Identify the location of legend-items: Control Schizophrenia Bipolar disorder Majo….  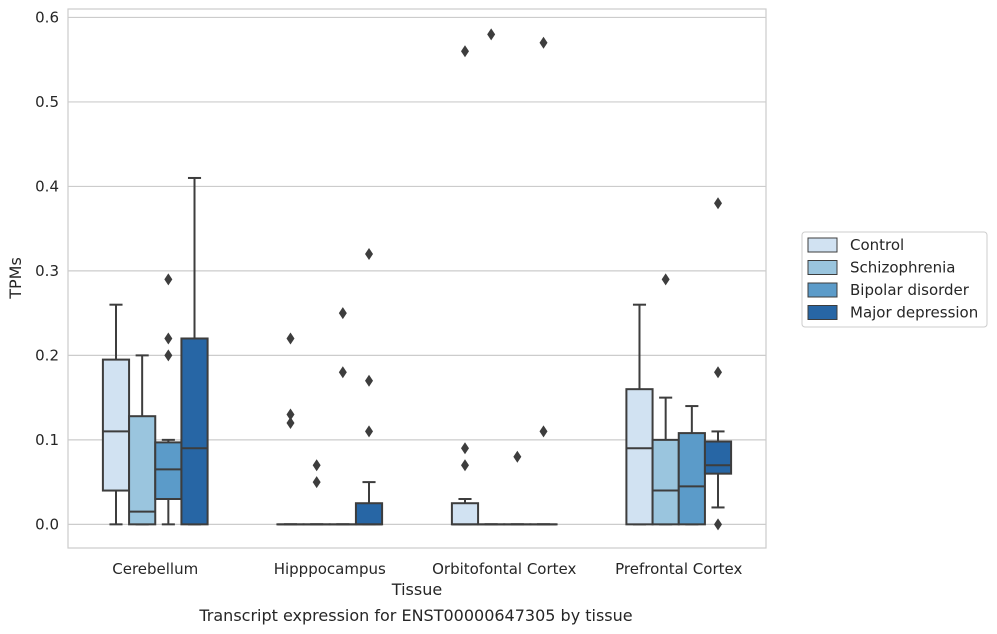
(892, 279).